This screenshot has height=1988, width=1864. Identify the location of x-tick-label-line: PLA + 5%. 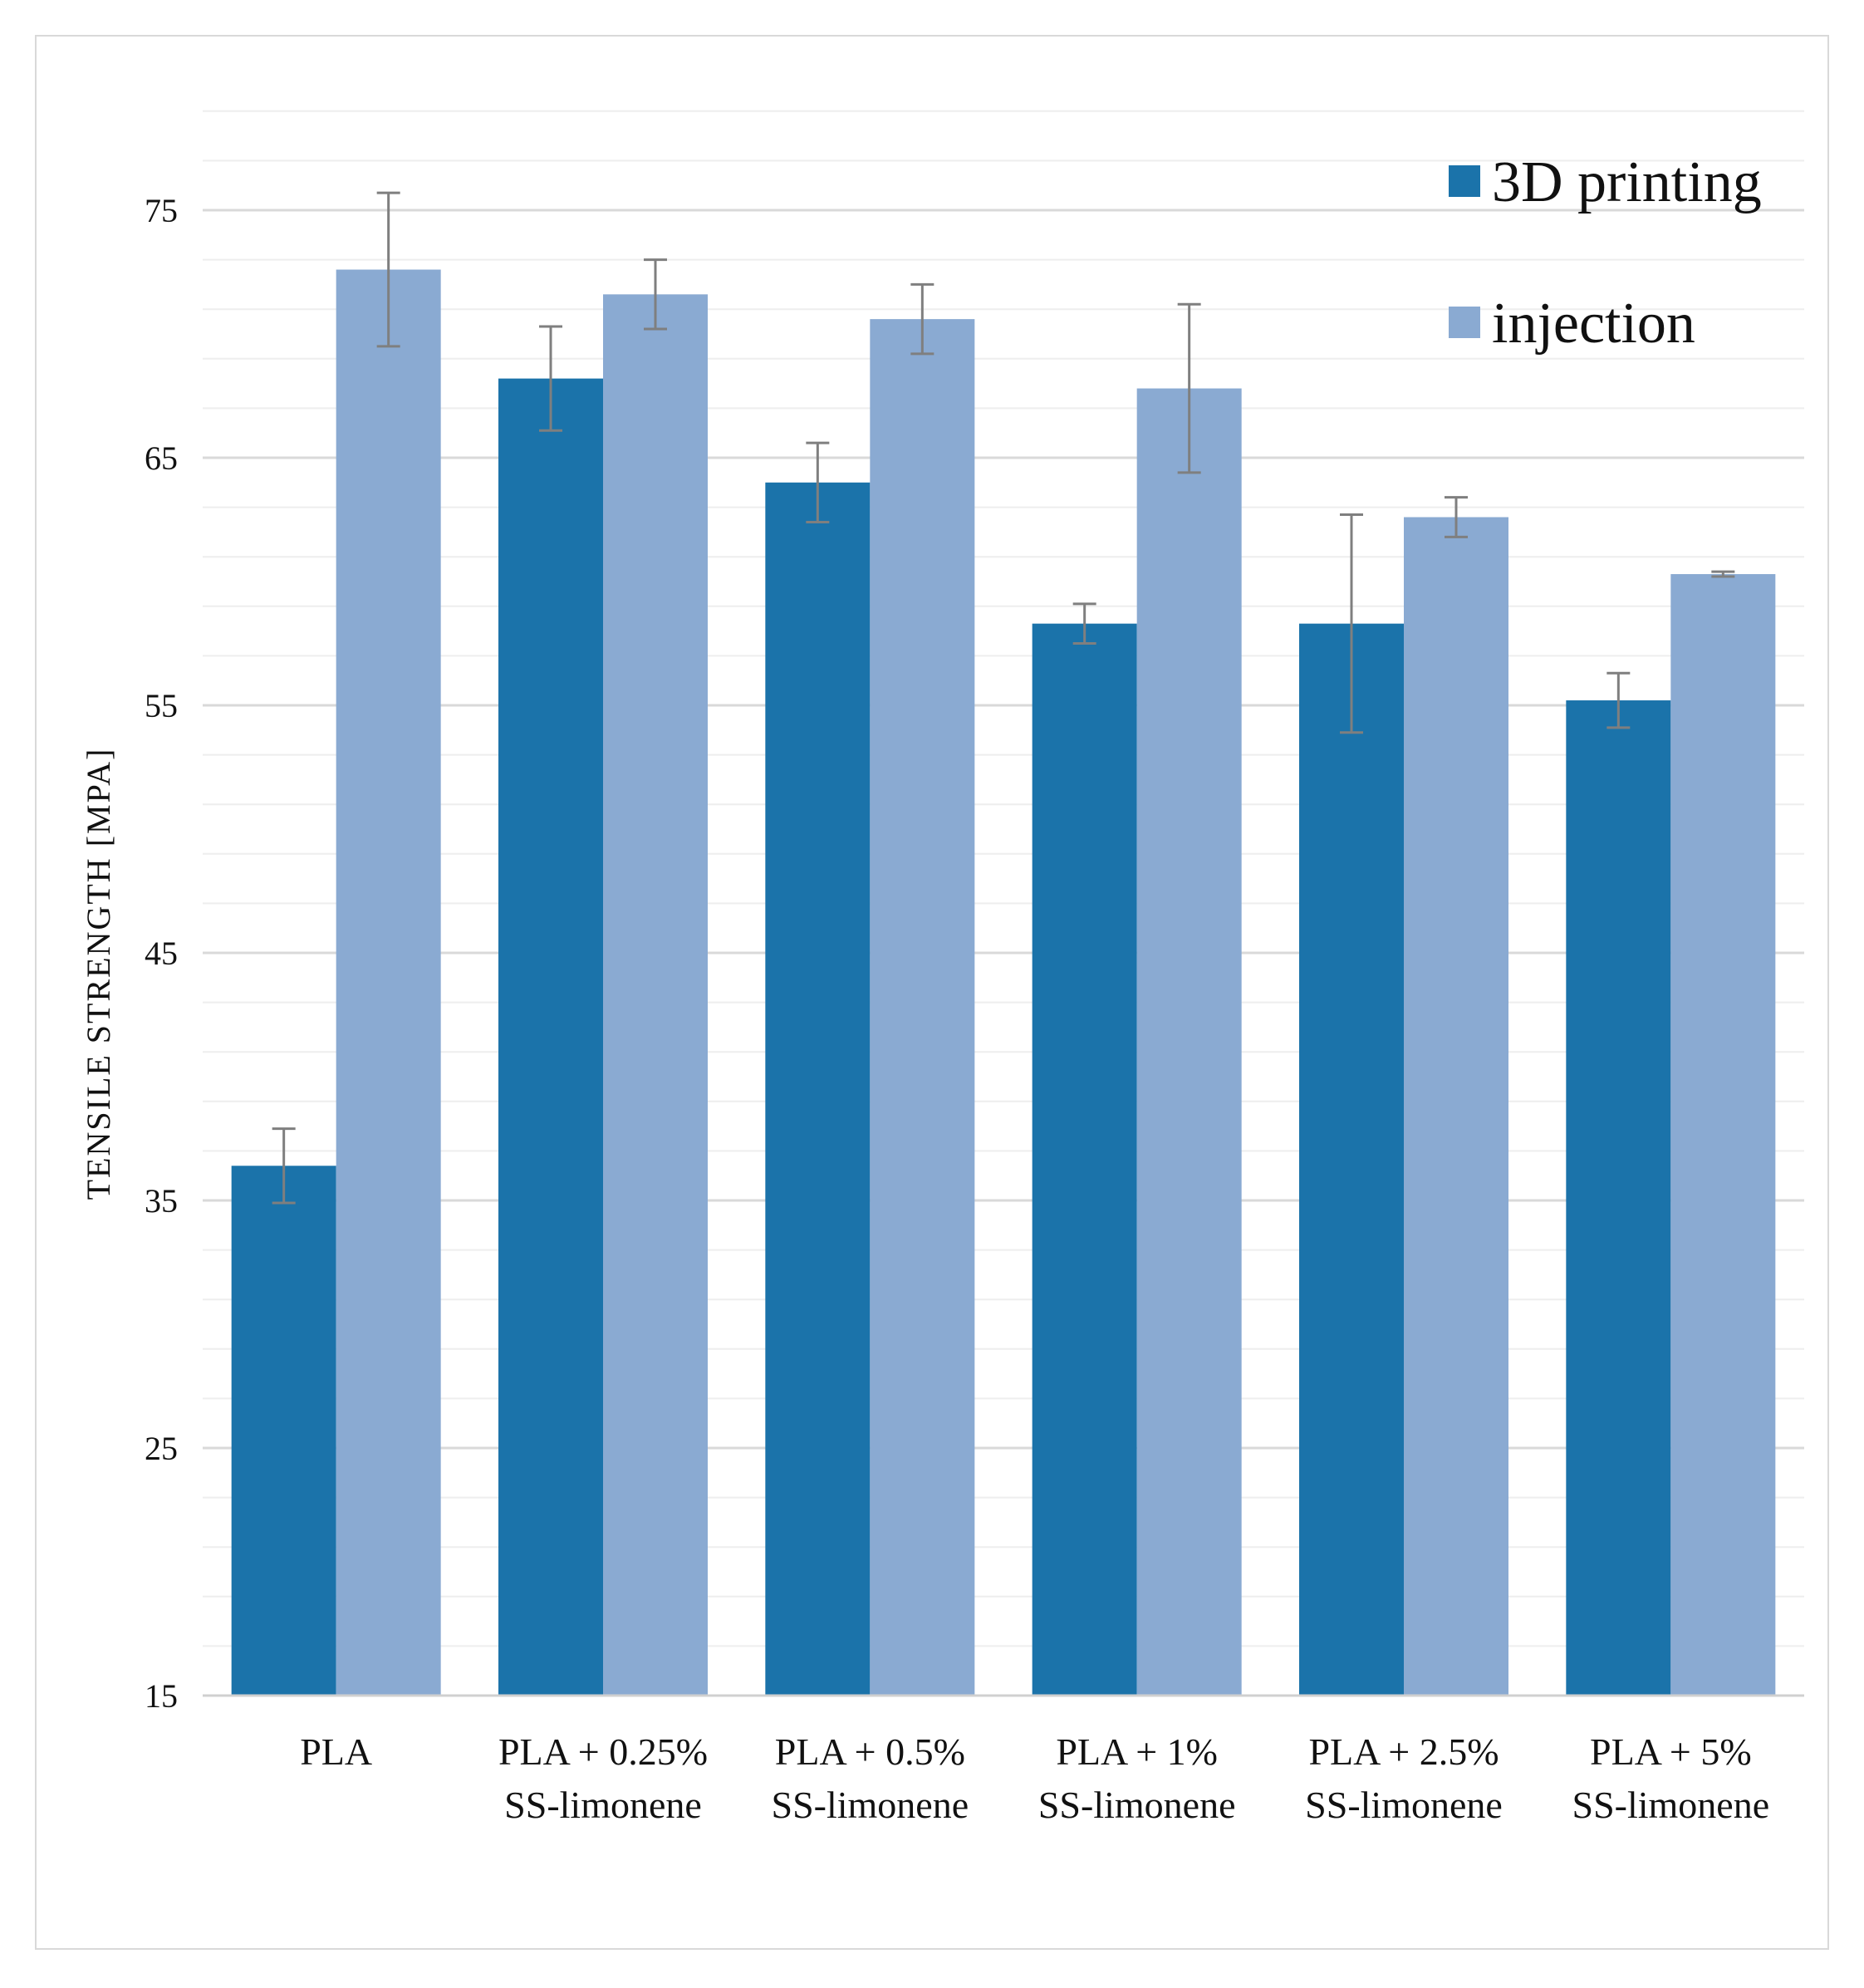
(1671, 1751).